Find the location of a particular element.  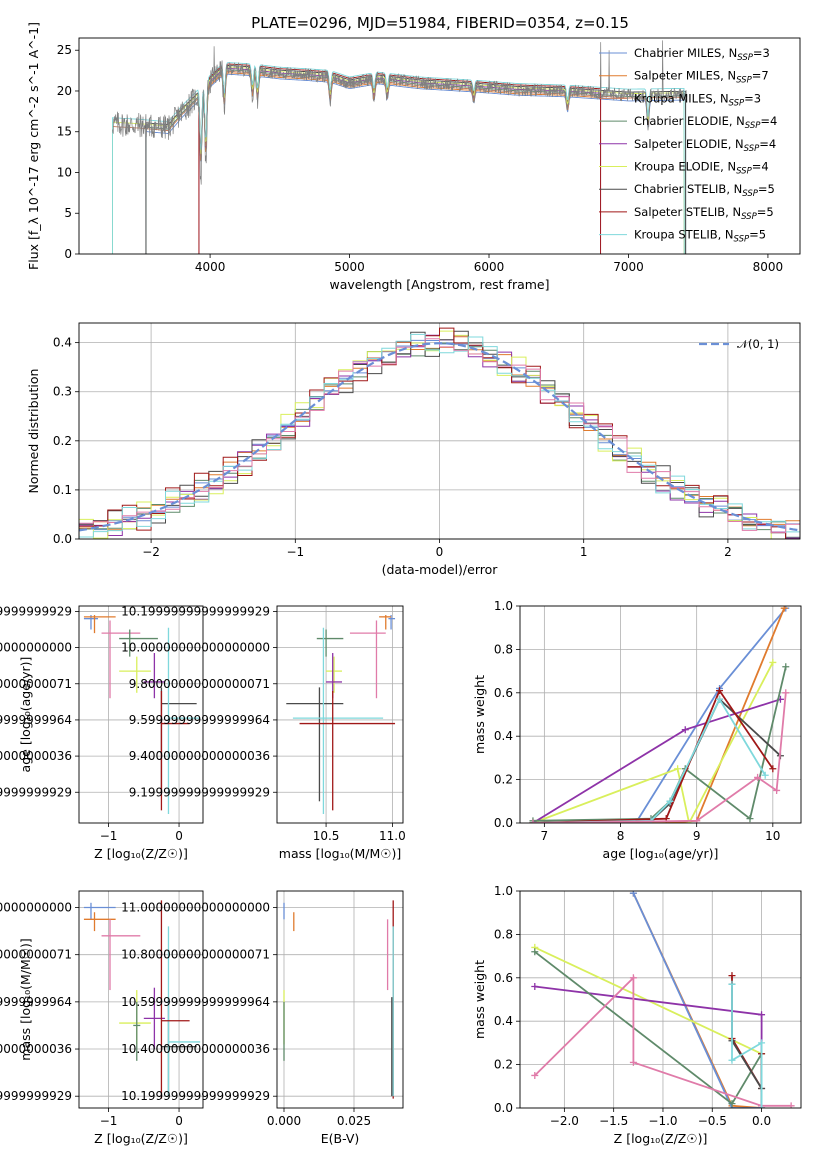

y-tick-label: 10.00000000000000000 is located at coordinates (36, 648).